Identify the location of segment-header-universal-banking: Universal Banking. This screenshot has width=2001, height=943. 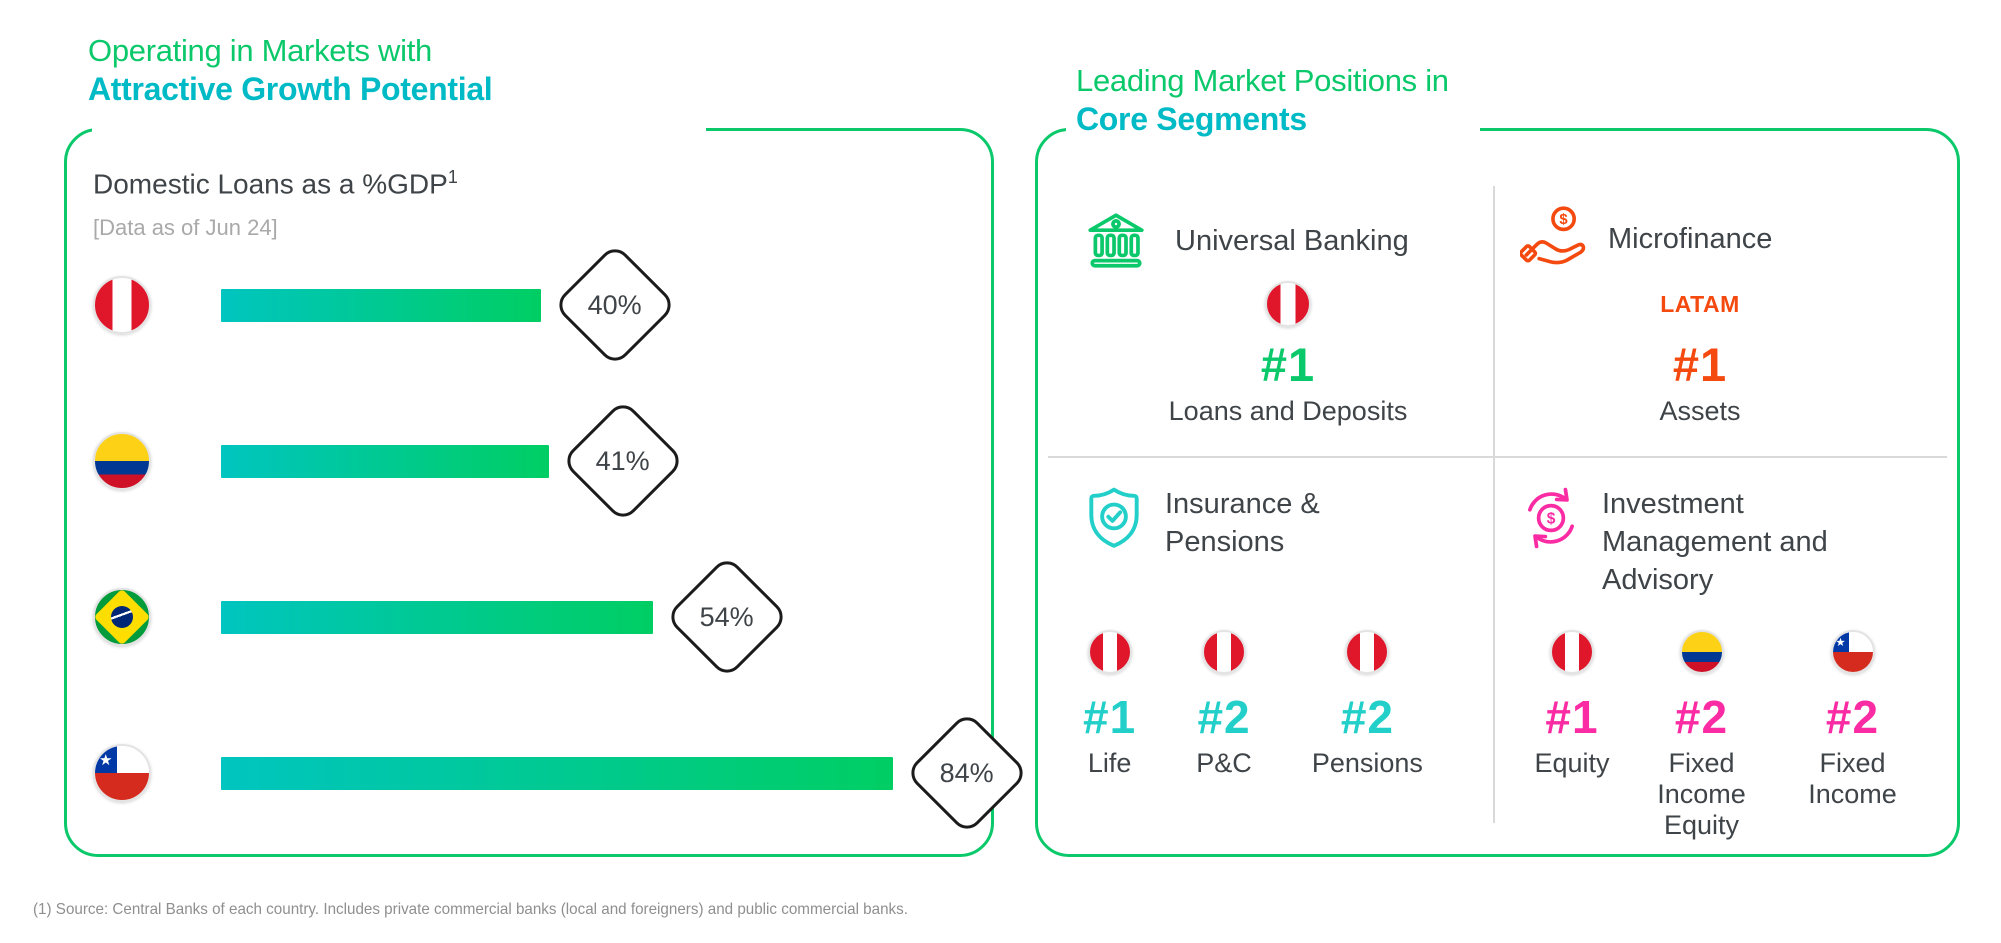
(1246, 241).